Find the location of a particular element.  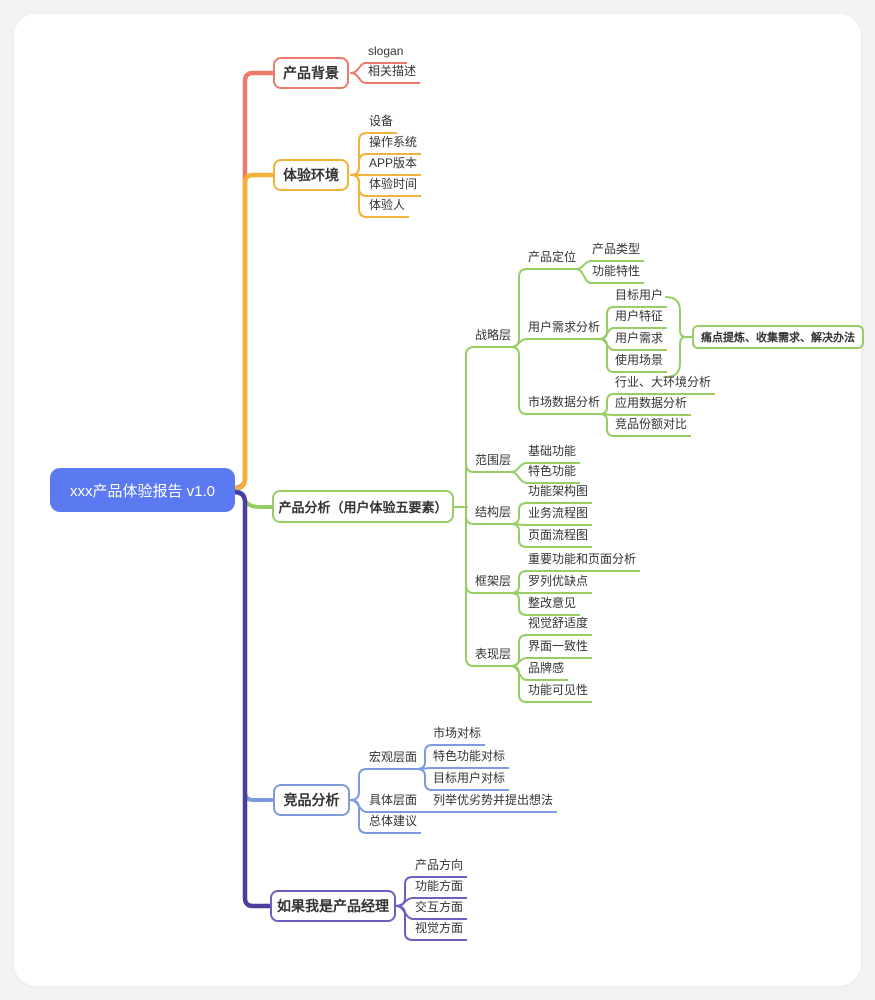

node-specific-level: 具体层面 is located at coordinates (394, 803).